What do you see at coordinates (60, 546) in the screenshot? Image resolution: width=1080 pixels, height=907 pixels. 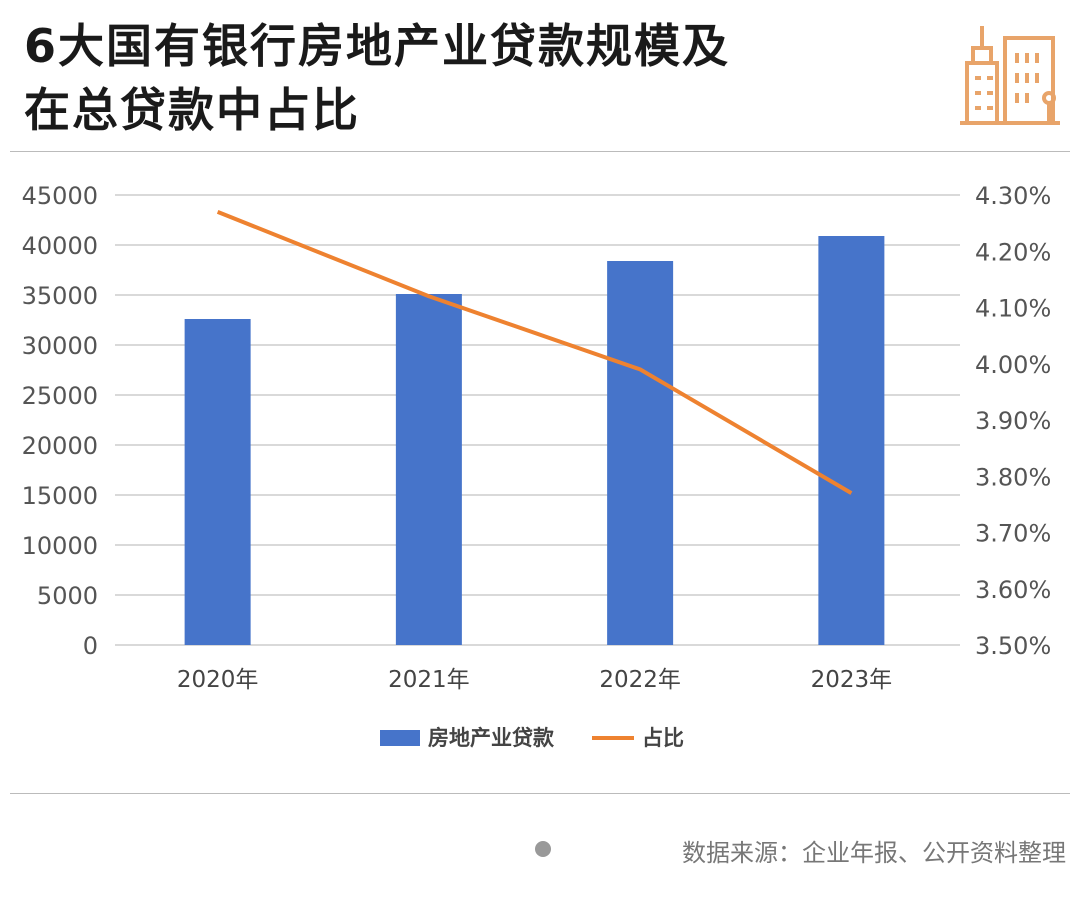 I see `left-tick-label: 10000` at bounding box center [60, 546].